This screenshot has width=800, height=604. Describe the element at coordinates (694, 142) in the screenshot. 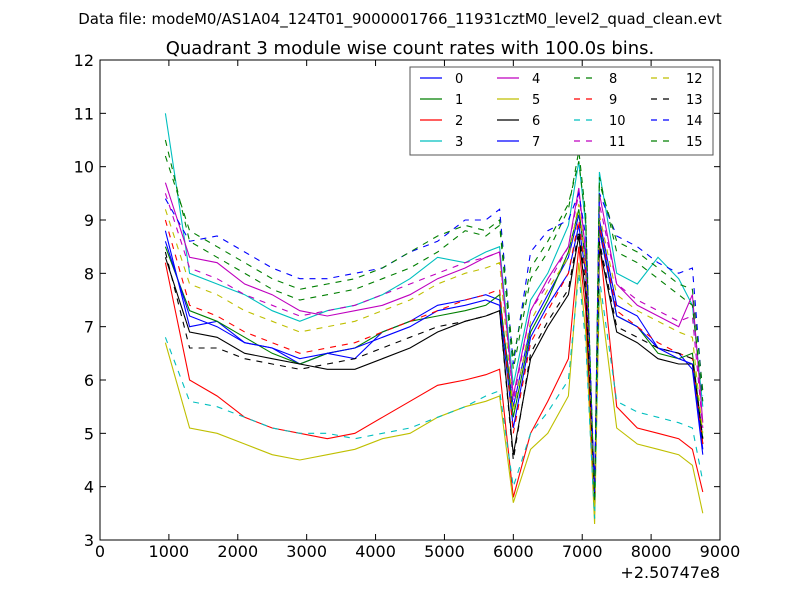

I see `legend-label-15: 15` at that location.